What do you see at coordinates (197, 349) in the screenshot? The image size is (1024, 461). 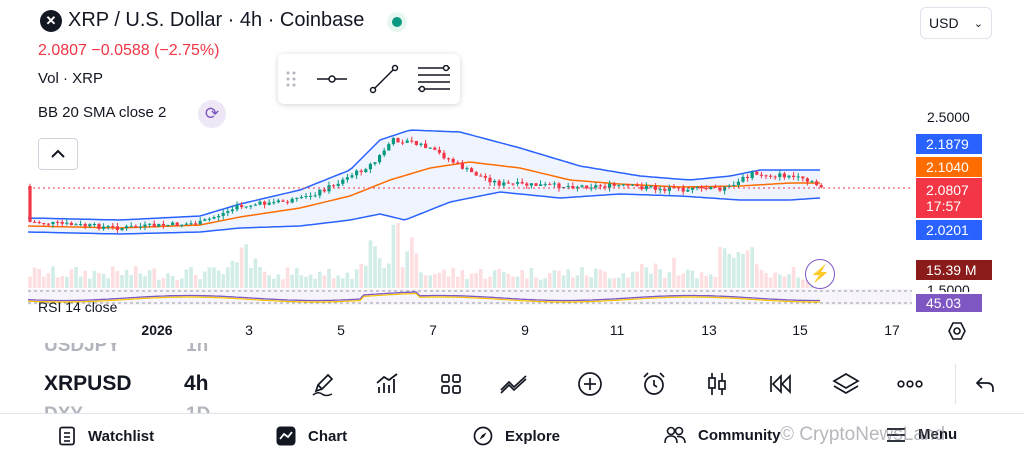 I see `interval-prev: 1h` at bounding box center [197, 349].